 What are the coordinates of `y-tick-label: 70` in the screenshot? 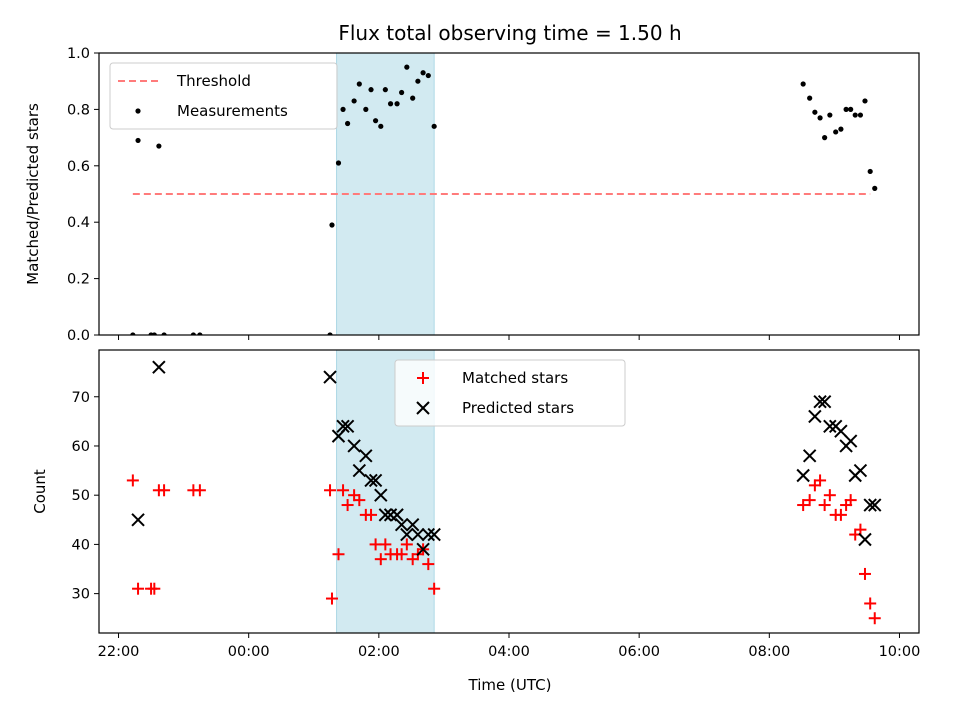 It's located at (81, 398).